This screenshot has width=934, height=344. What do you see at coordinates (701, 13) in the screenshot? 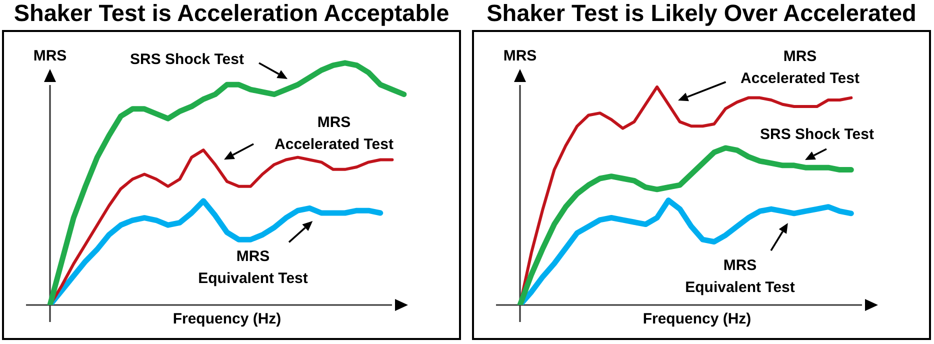
I see `chart-title: Shaker Test is Likely Over Accelerated` at bounding box center [701, 13].